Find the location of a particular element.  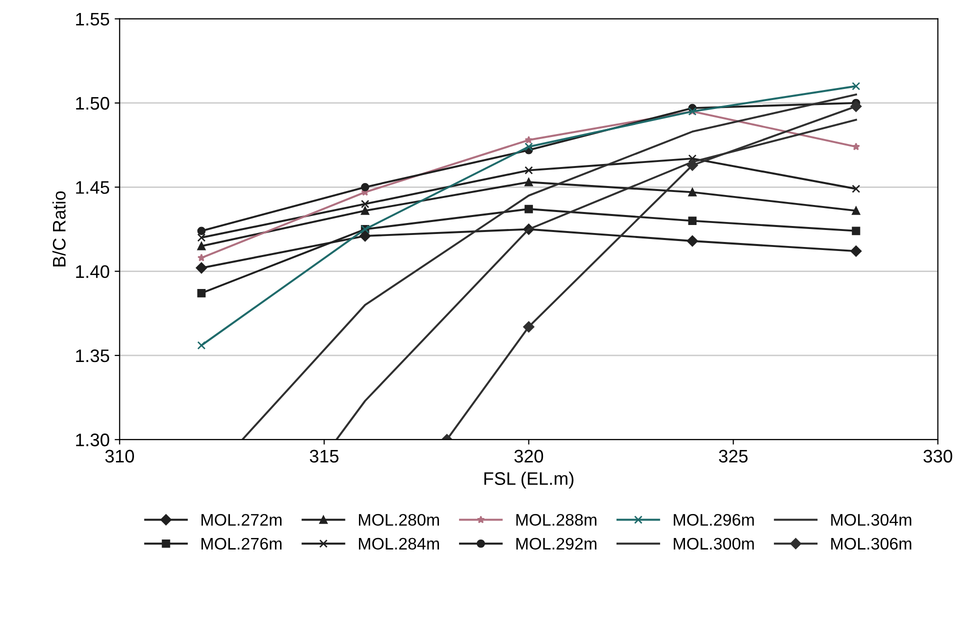

legend-label: MOL.296m is located at coordinates (714, 520).